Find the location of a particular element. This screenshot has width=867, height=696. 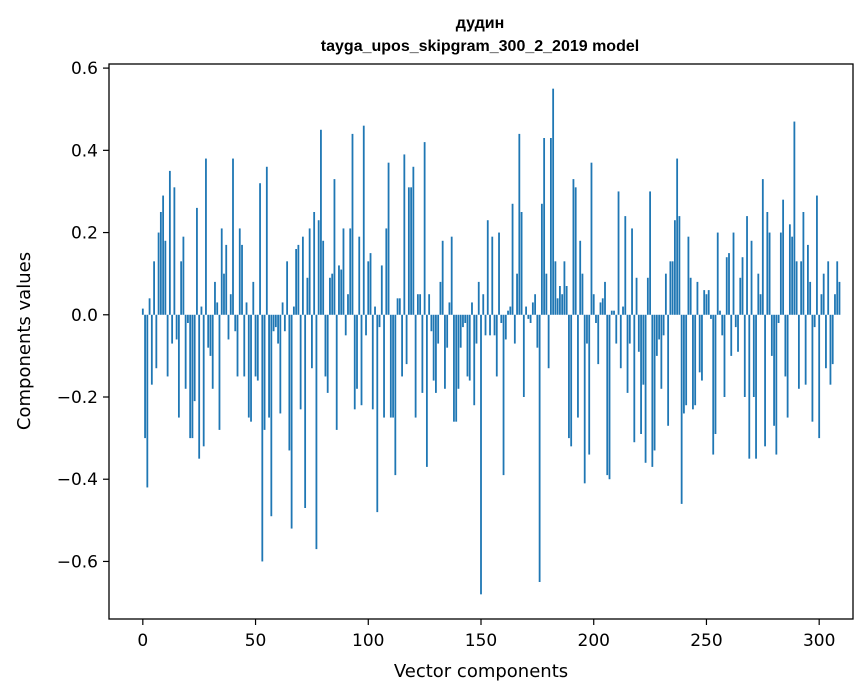

x-tick-label: 150 is located at coordinates (481, 641).